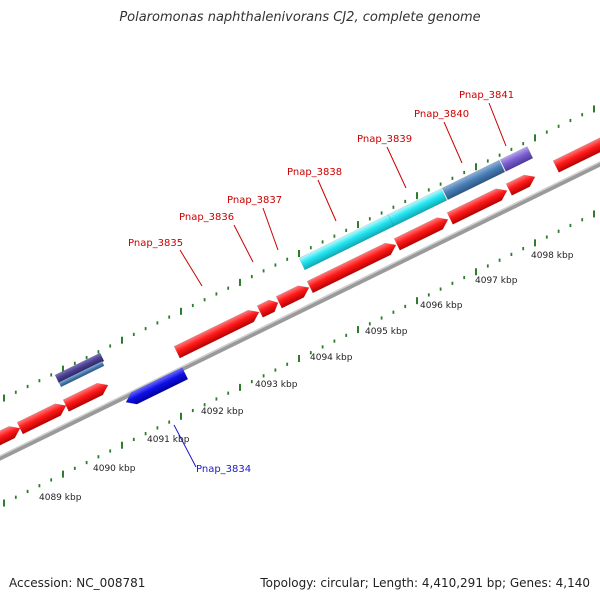  Describe the element at coordinates (486, 95) in the screenshot. I see `gene-label: Pnap_3841` at that location.